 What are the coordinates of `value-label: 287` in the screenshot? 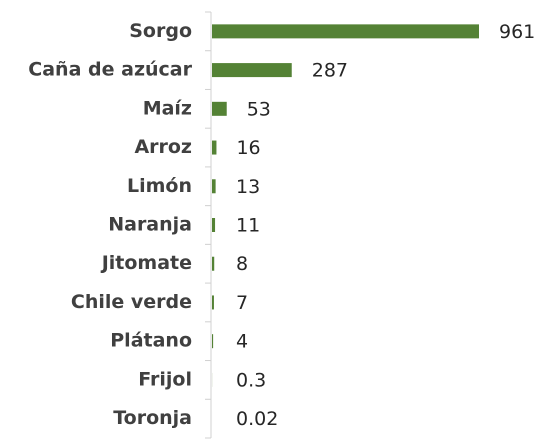 It's located at (330, 71).